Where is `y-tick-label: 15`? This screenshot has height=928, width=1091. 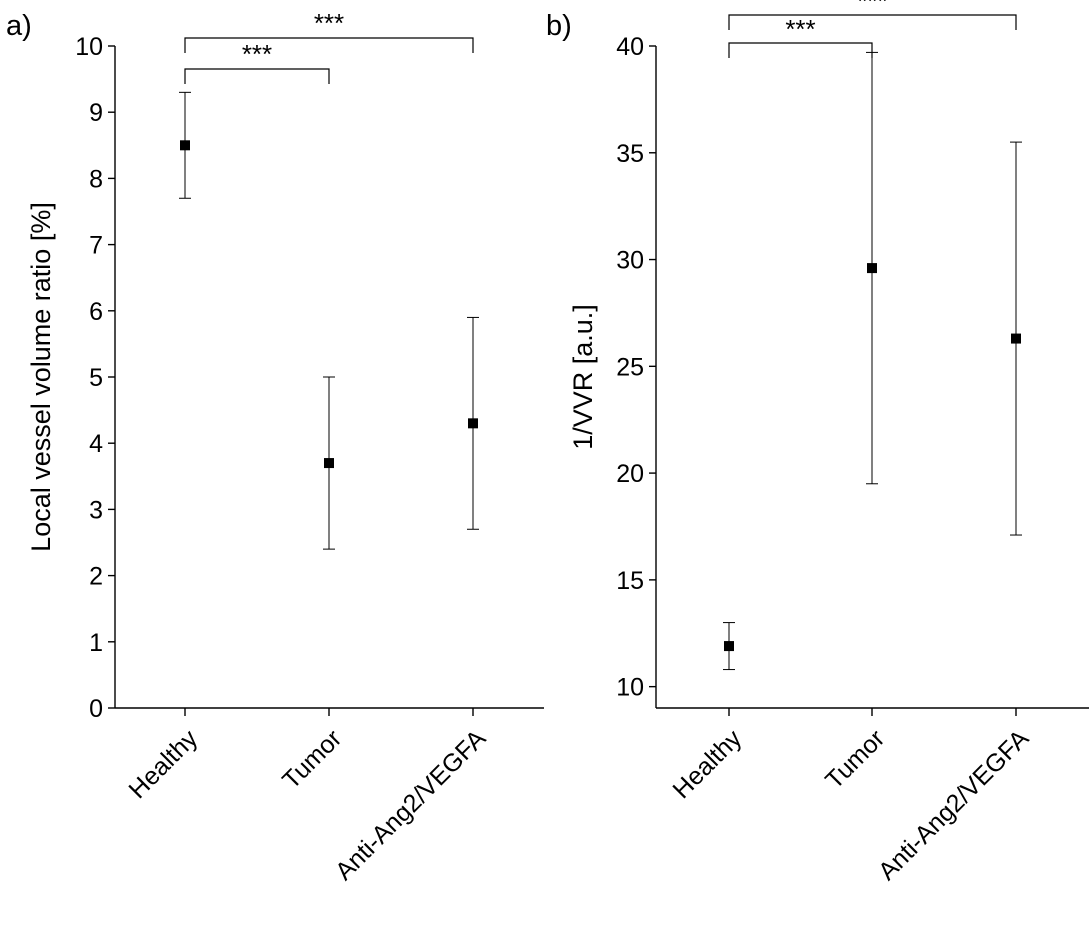
y-tick-label: 15 is located at coordinates (630, 581).